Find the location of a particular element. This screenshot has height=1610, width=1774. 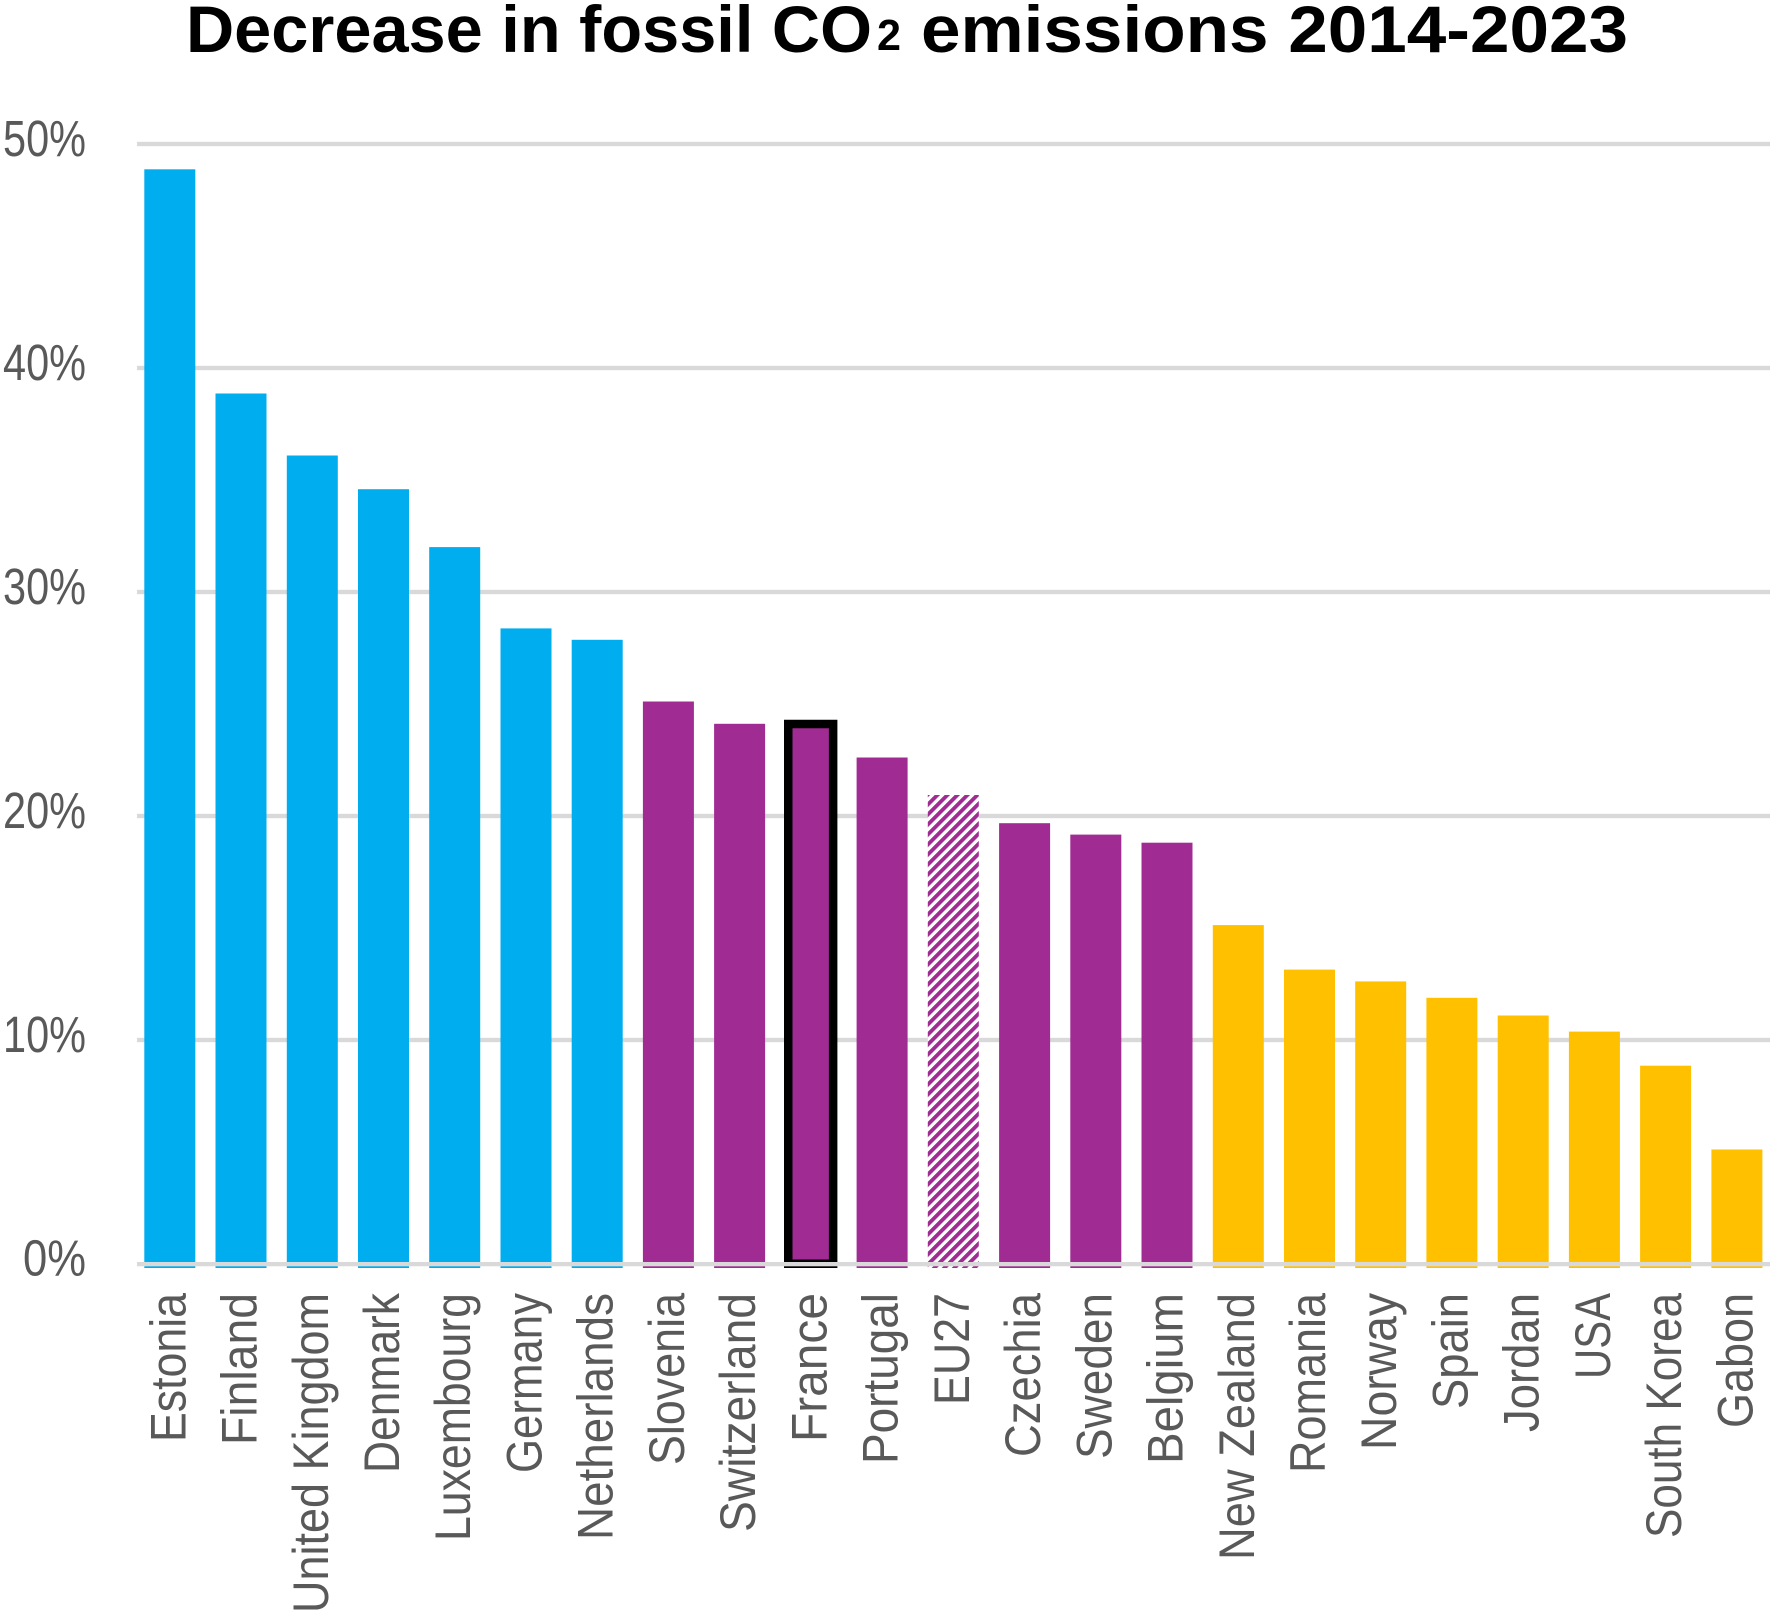

svg-text: 40% is located at coordinates (44, 362).